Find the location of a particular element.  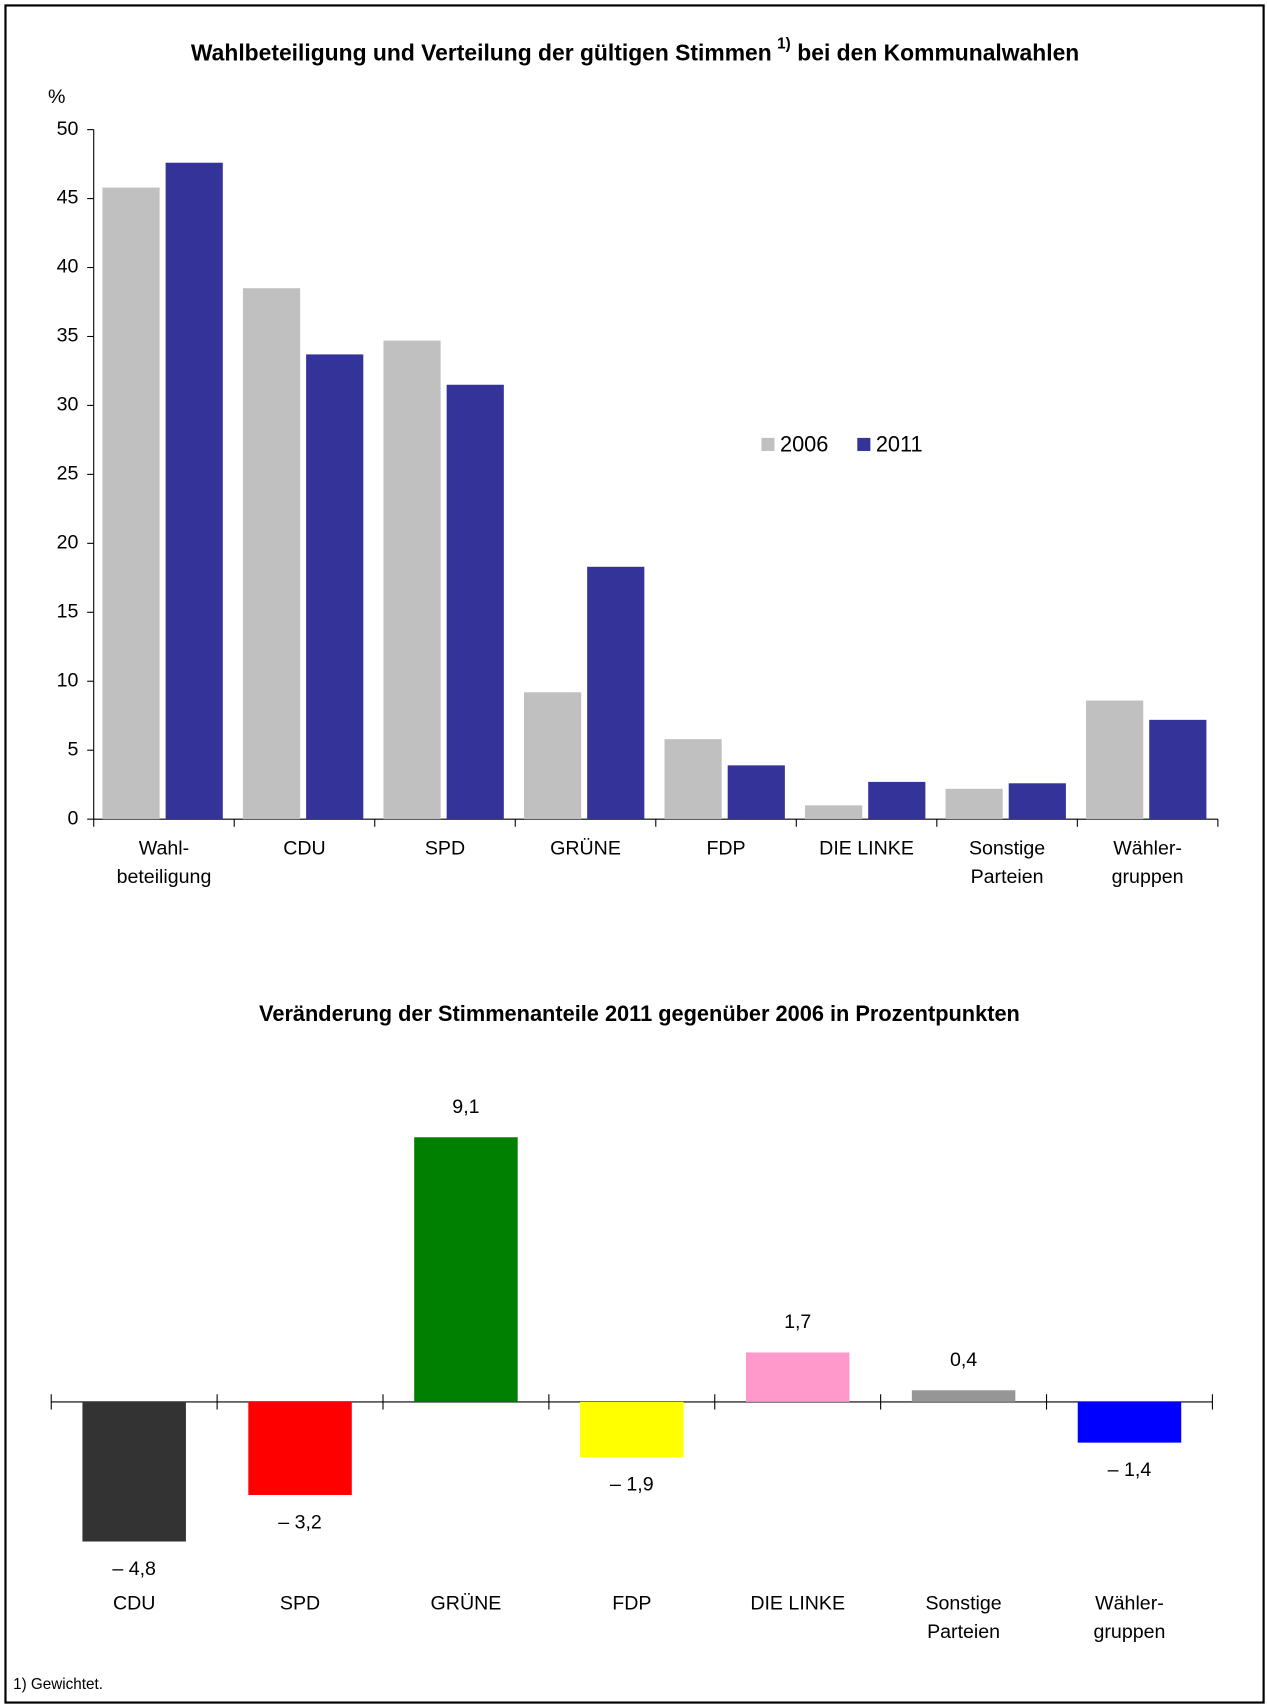

value-label: 0,4 is located at coordinates (963, 1360).